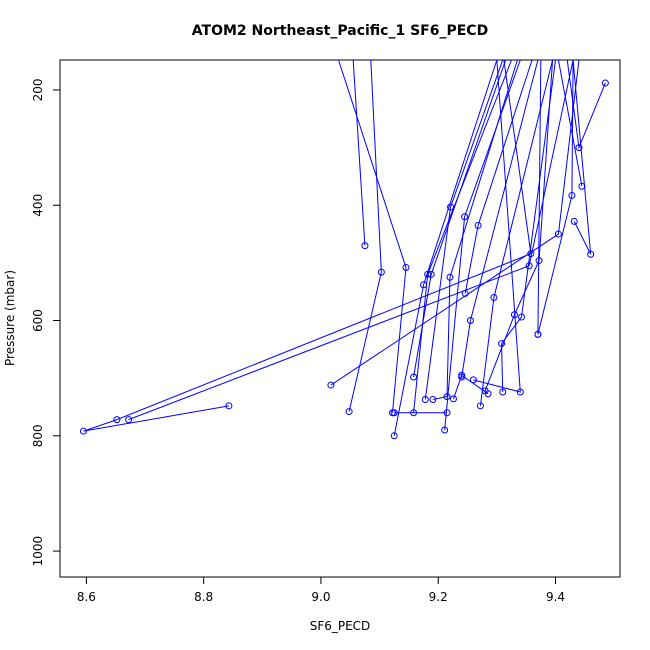 The image size is (650, 650). What do you see at coordinates (38, 90) in the screenshot?
I see `y-tick-label: 200` at bounding box center [38, 90].